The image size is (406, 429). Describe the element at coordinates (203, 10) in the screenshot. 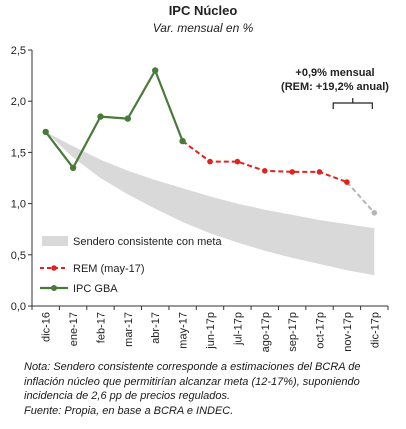

I see `chart-title: IPC Núcleo` at that location.